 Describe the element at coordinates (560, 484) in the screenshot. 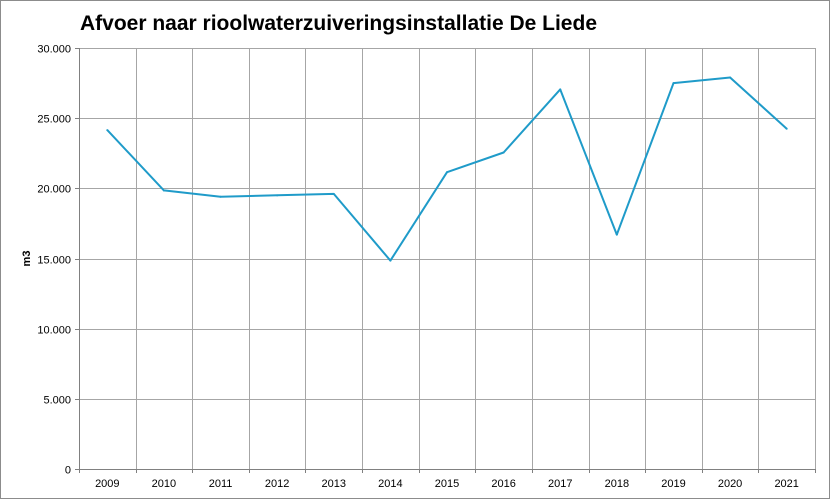

I see `x-tick-label: 2017` at that location.